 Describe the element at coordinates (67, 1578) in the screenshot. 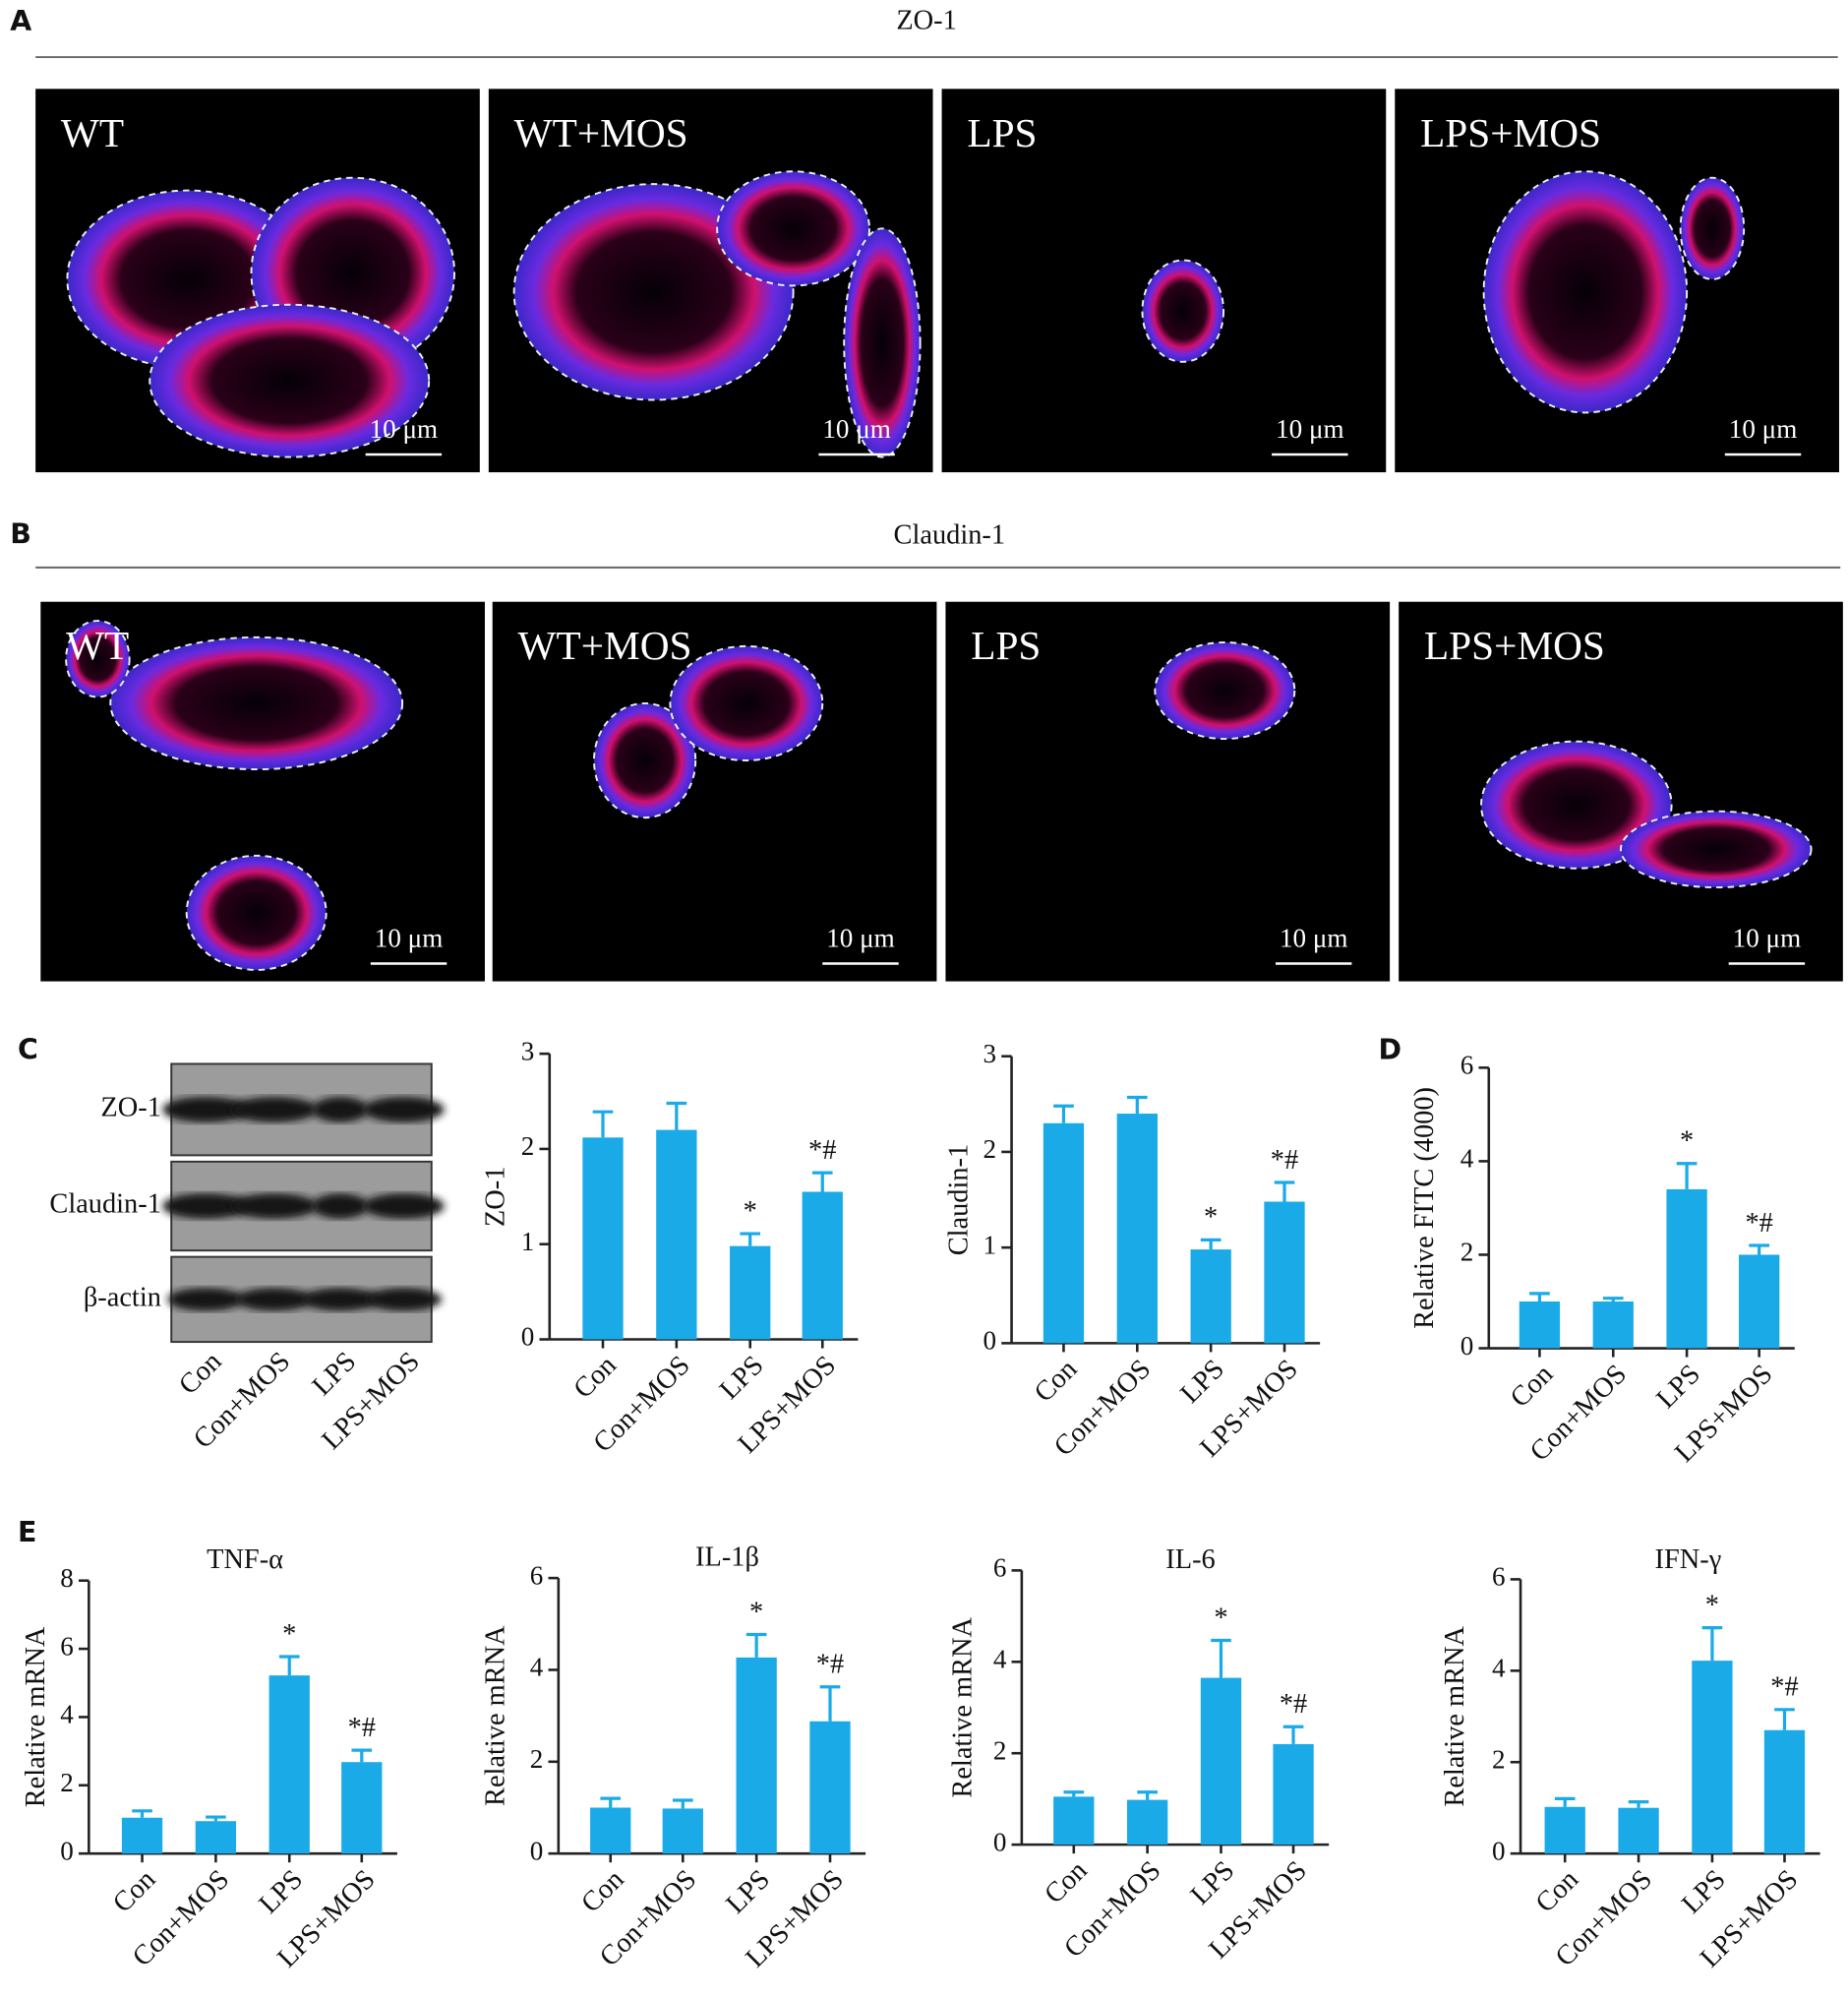

I see `y-tick-label: 8` at that location.